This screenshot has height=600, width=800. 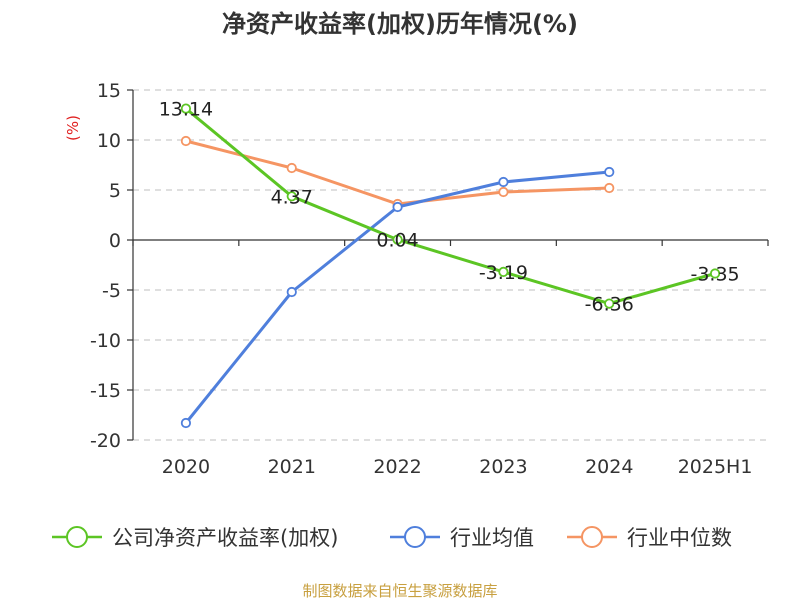 I want to click on y-tick-label: 10, so click(x=109, y=141).